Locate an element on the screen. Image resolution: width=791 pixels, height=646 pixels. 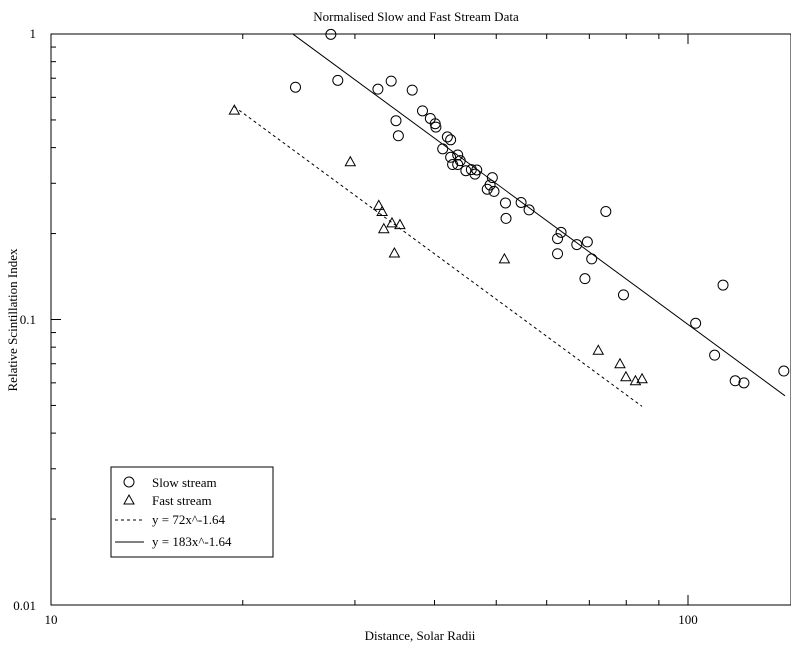
legend-label-fit-183: y = 183x^-1.64 is located at coordinates (192, 541).